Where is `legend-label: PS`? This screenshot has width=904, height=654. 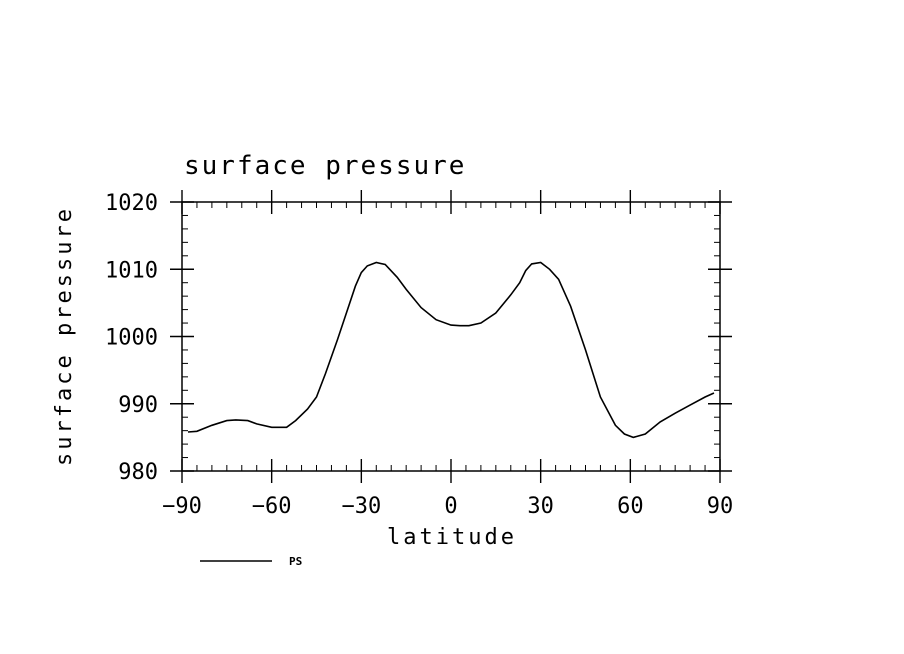
legend-label: PS is located at coordinates (295, 561).